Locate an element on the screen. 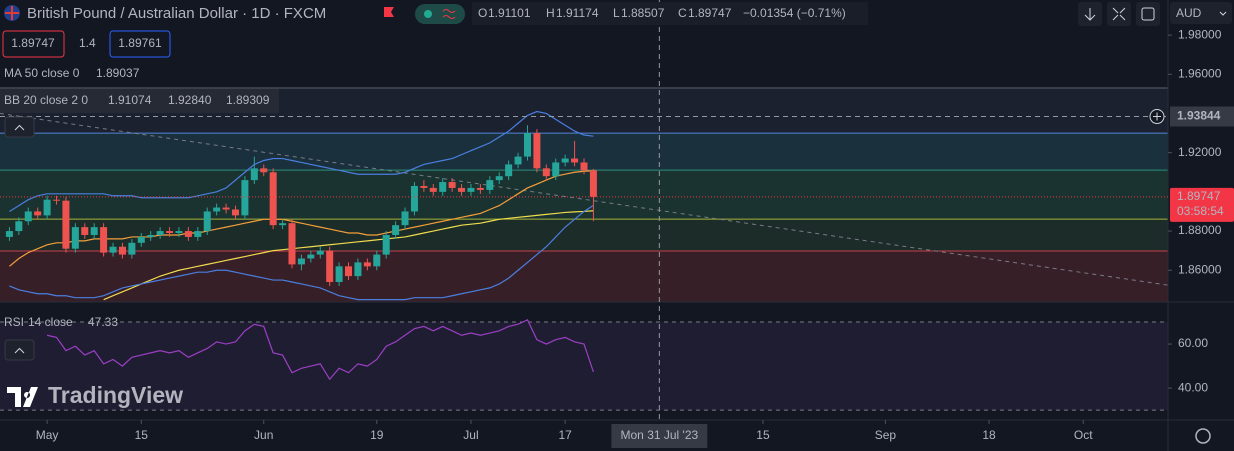 The image size is (1234, 451). crosshair-x-label: Mon 31 Jul '23 is located at coordinates (660, 435).